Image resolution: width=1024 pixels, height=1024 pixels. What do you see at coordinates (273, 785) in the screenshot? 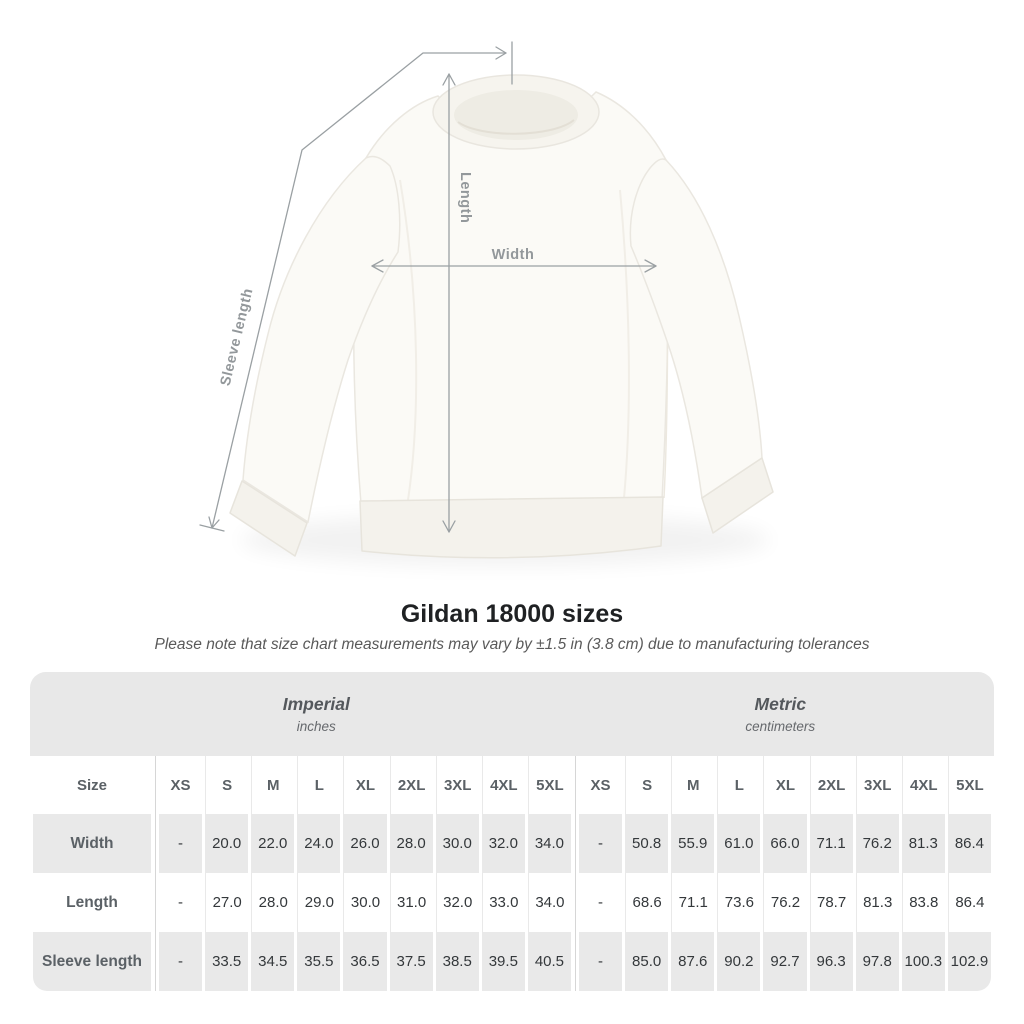
I see `size-header-imperial: M` at bounding box center [273, 785].